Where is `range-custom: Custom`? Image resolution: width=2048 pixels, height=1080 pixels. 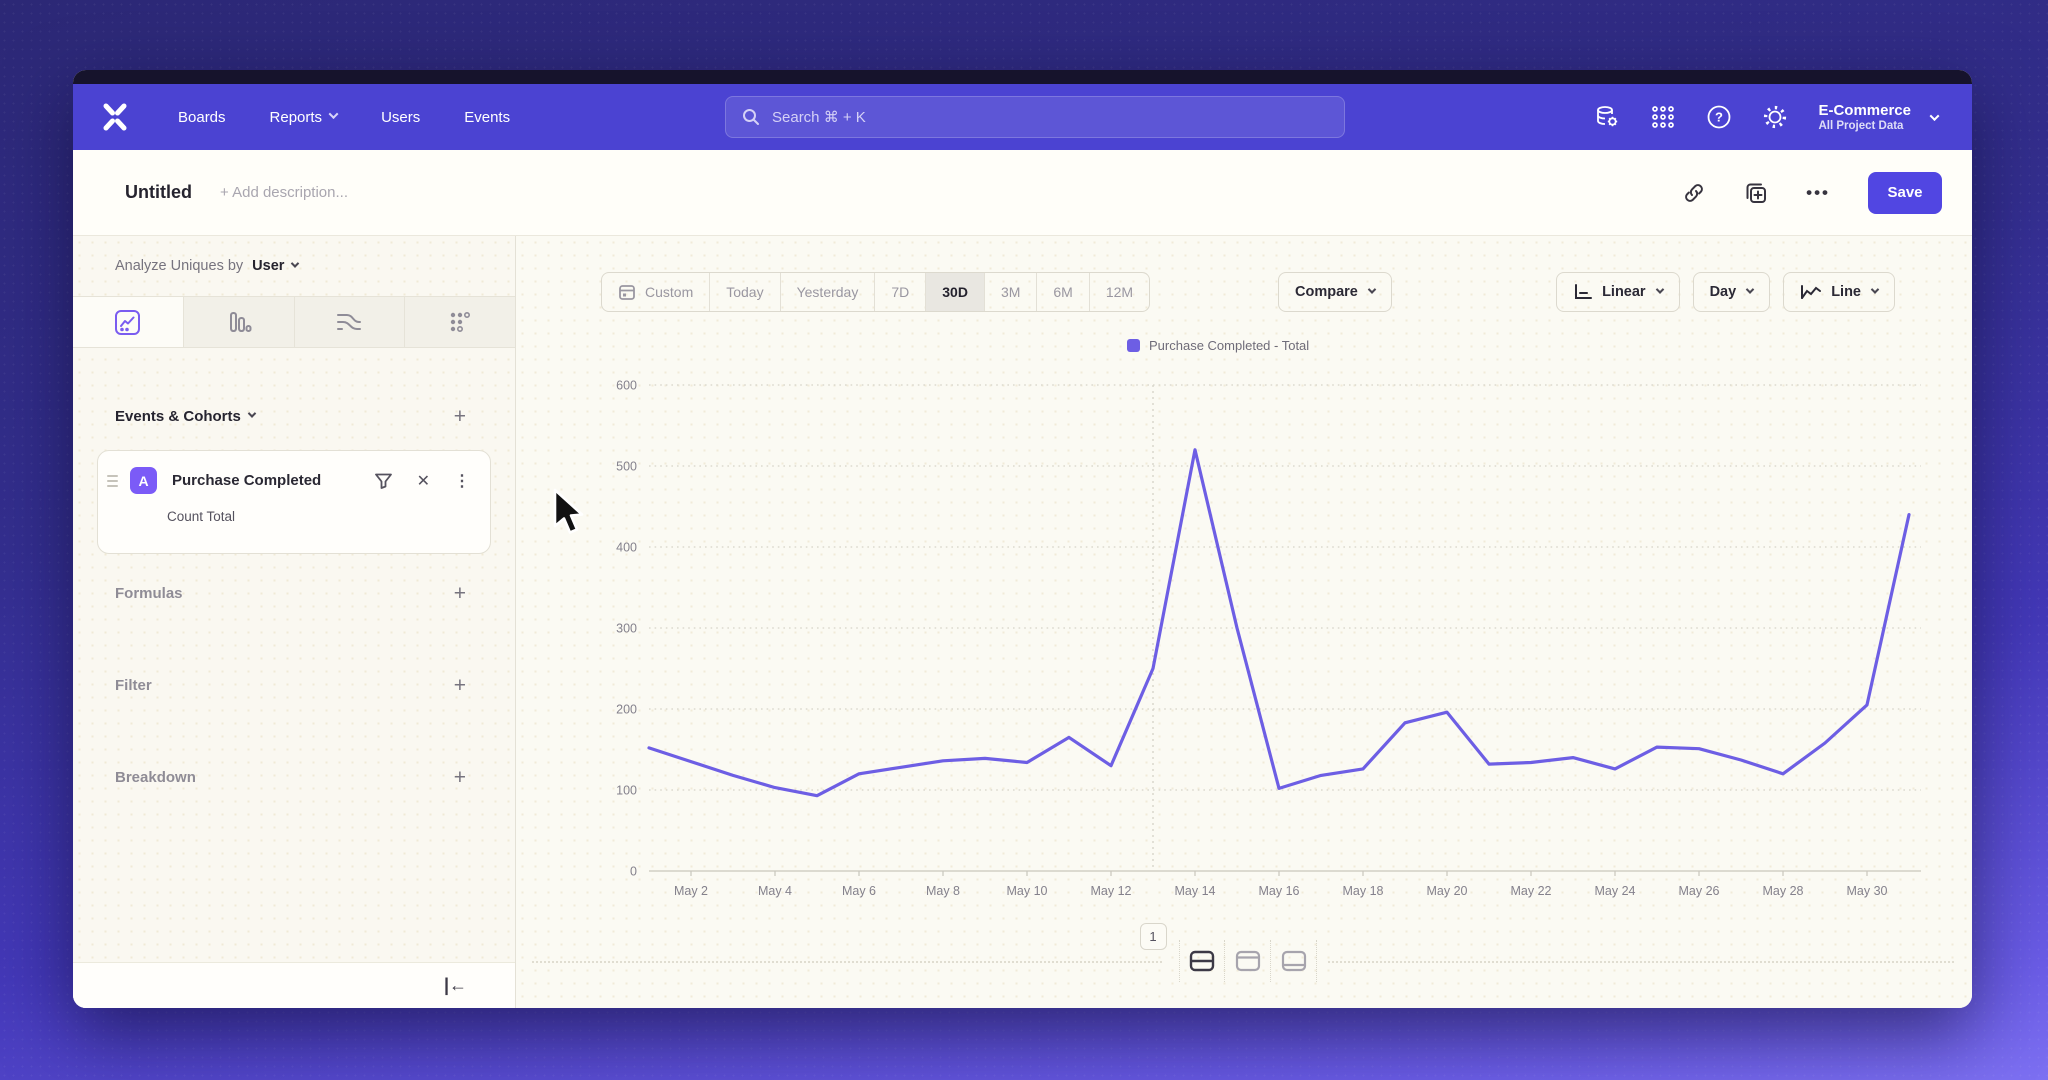
range-custom: Custom is located at coordinates (656, 292).